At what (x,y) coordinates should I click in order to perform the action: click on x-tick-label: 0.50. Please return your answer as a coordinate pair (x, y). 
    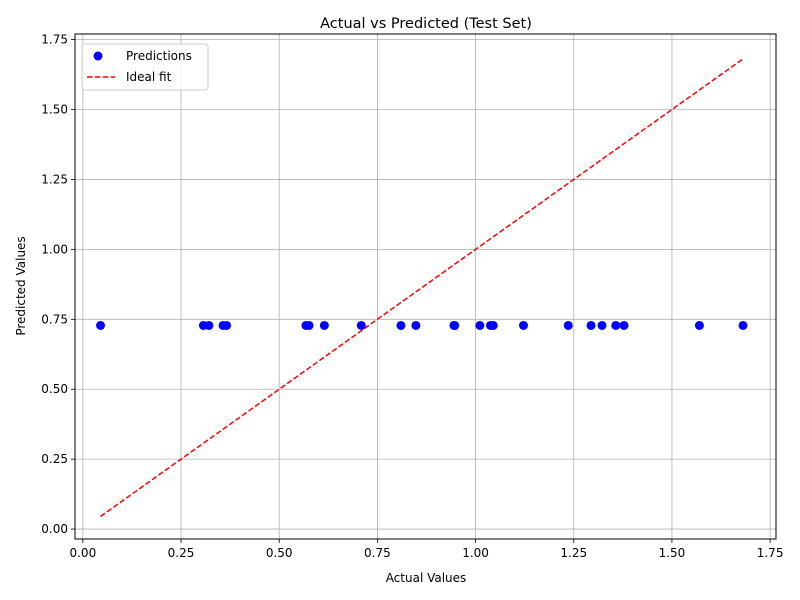
    Looking at the image, I should click on (279, 553).